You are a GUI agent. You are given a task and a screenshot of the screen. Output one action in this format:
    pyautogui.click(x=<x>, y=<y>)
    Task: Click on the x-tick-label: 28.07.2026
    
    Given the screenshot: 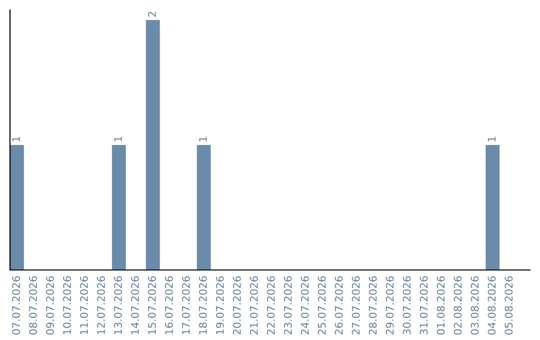 What is the action you would take?
    pyautogui.click(x=372, y=305)
    